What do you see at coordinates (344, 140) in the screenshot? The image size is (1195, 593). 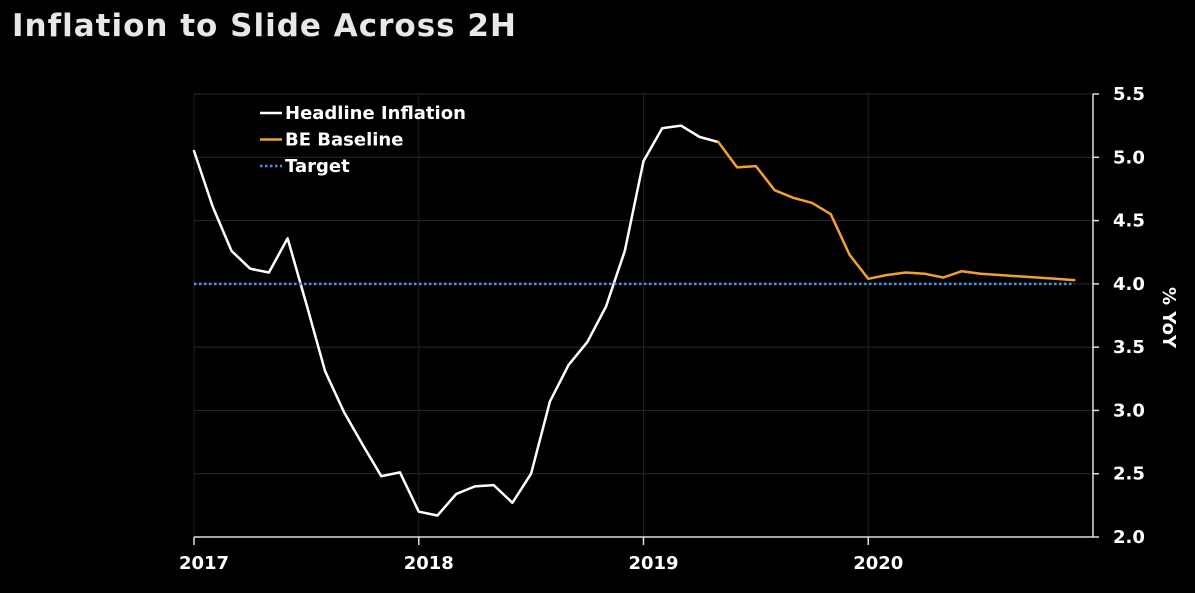 I see `legend-label: BE Baseline` at bounding box center [344, 140].